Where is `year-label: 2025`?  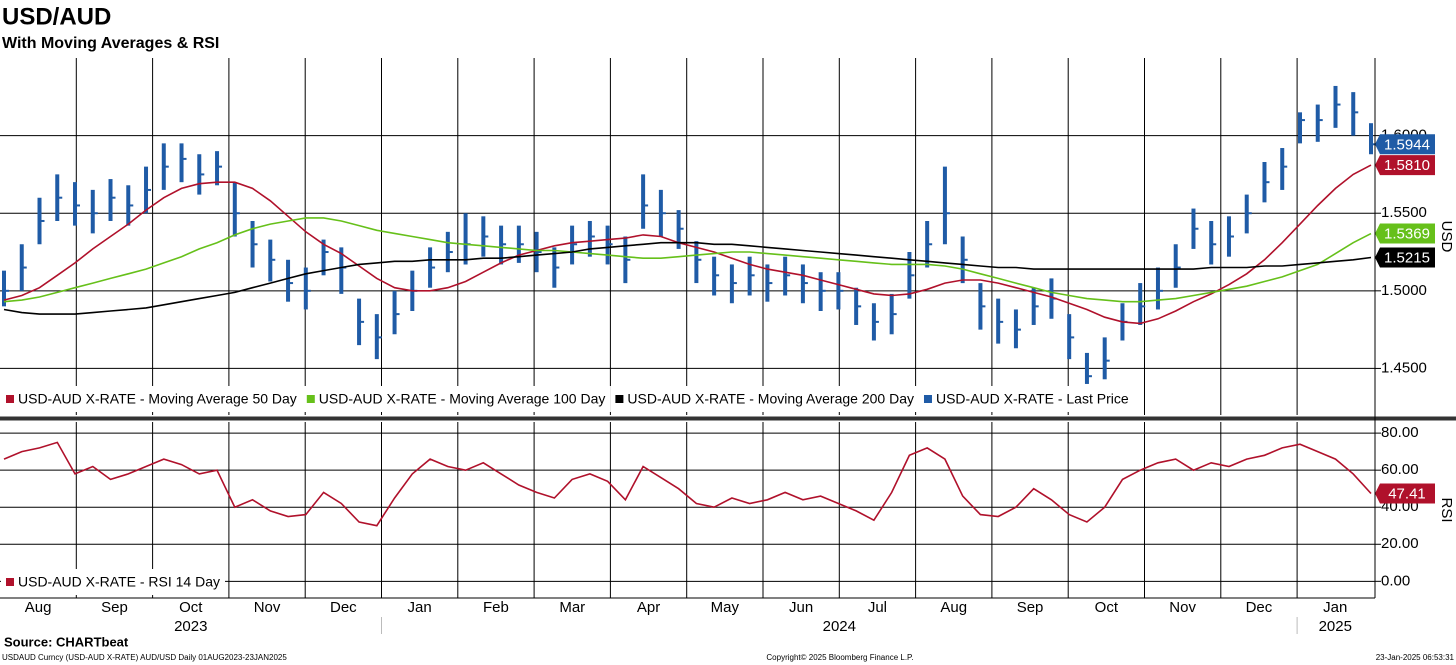 year-label: 2025 is located at coordinates (1335, 626).